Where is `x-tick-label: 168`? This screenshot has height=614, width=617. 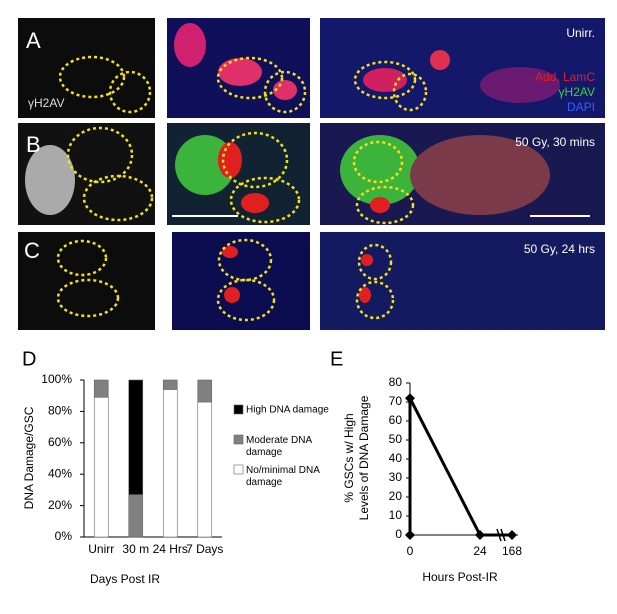 x-tick-label: 168 is located at coordinates (512, 551).